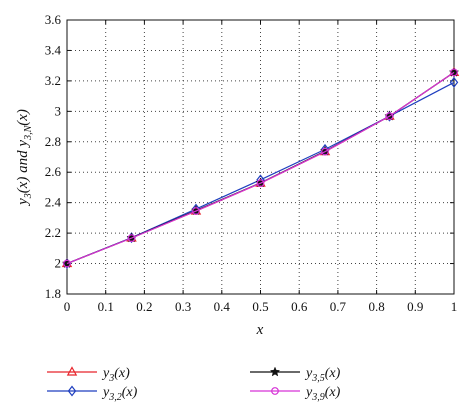 Image resolution: width=474 pixels, height=413 pixels. What do you see at coordinates (53, 80) in the screenshot?
I see `y-tick-label: 3.2` at bounding box center [53, 80].